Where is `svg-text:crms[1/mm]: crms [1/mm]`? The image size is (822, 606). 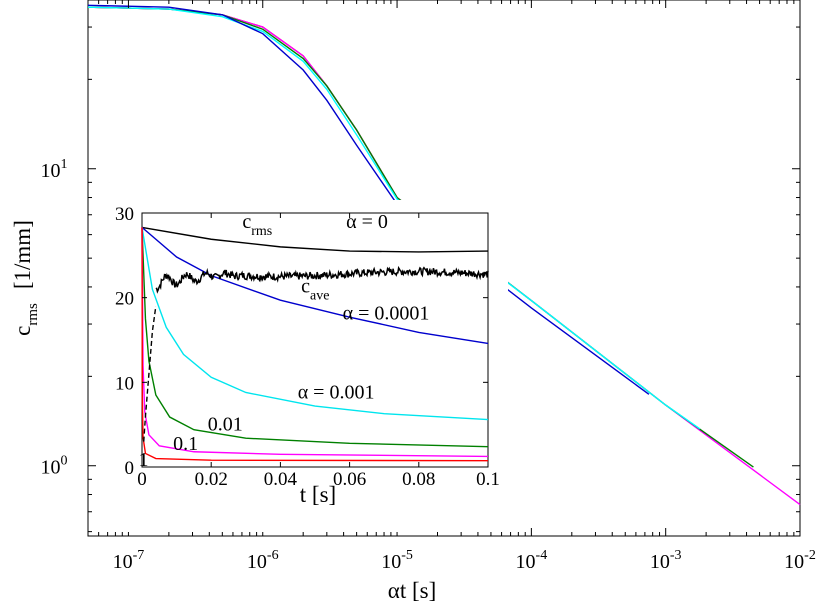 svg-text:crms[1/mm]: crms [1/mm] is located at coordinates (25, 278).